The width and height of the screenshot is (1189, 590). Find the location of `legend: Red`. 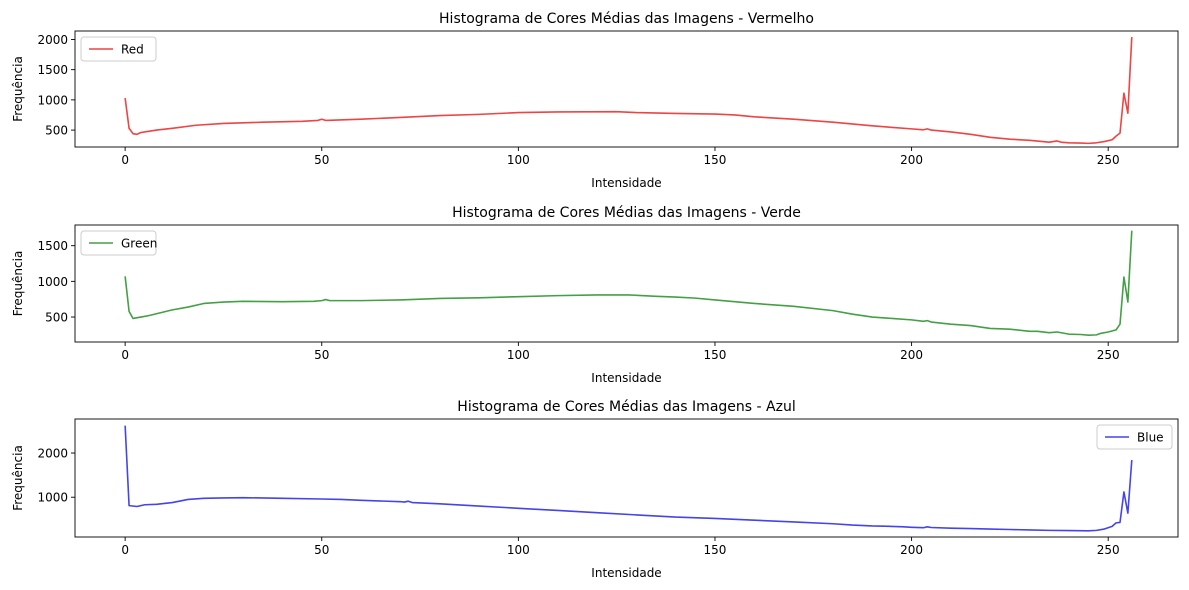

legend: Red is located at coordinates (118, 49).